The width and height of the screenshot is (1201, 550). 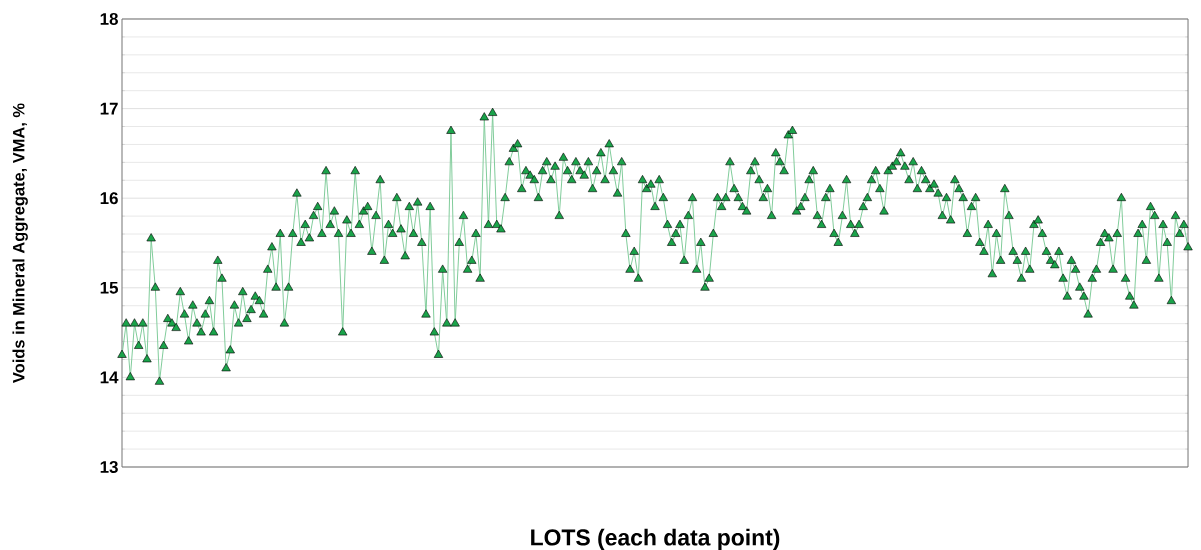 I want to click on y-axis-title: Voids in Mineral Aggregate, VMA, %, so click(x=20, y=243).